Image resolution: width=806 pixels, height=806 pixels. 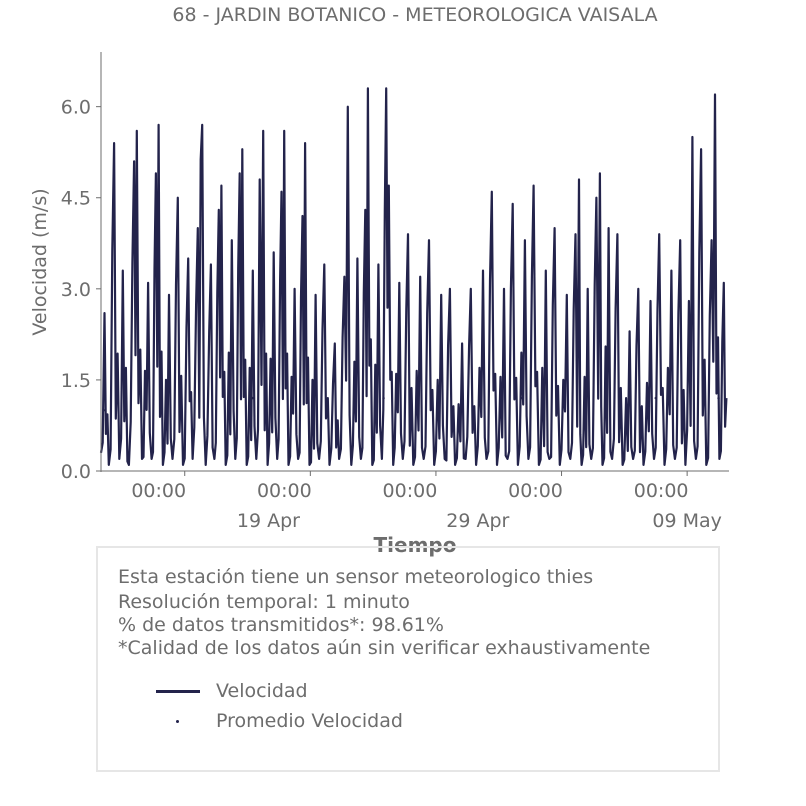 I want to click on x-date-label-2: 09 May, so click(x=687, y=521).